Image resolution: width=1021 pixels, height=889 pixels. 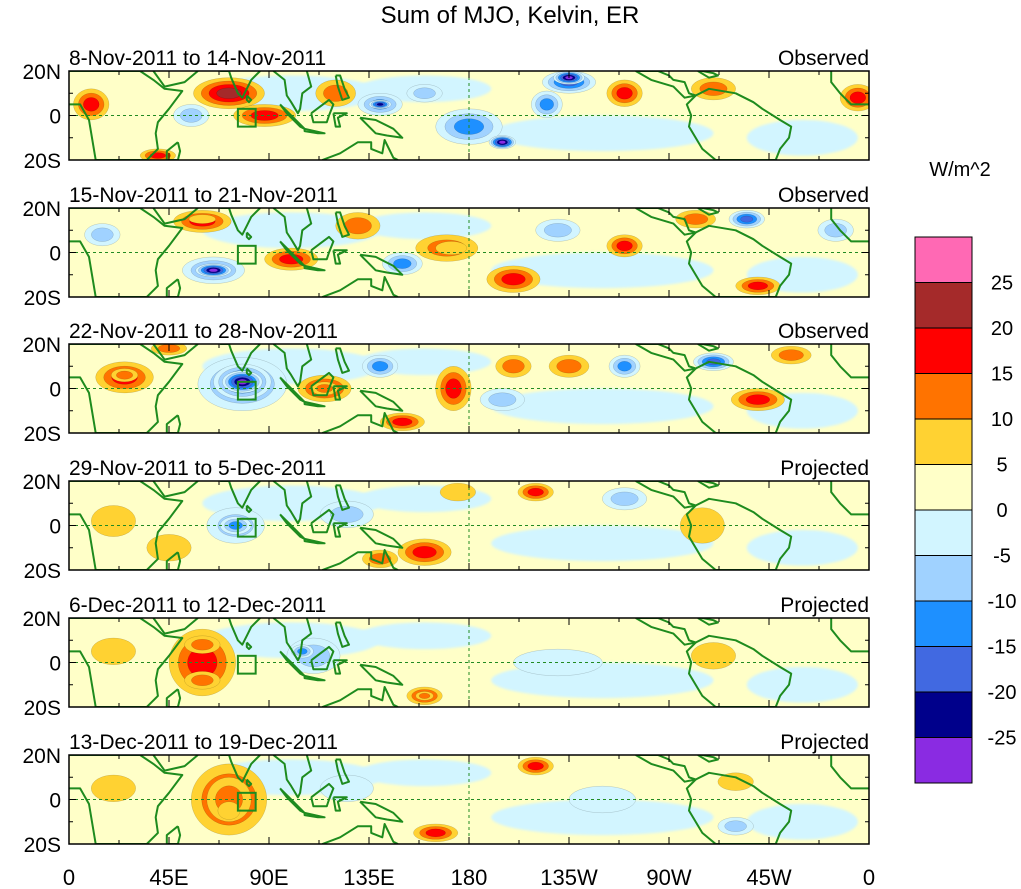 I want to click on colorbar-label: -20, so click(x=1002, y=693).